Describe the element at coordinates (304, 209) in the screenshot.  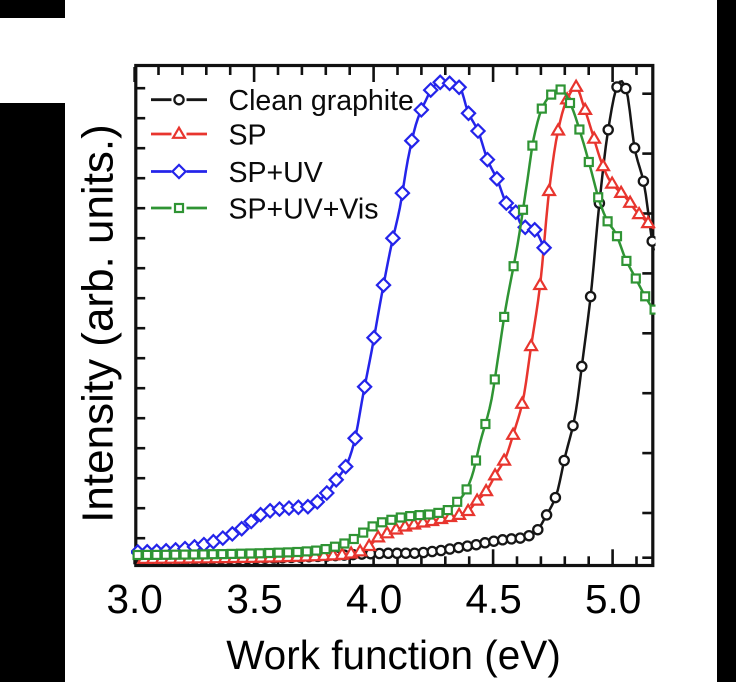
I see `svg-text: SP+UV+Vis` at that location.